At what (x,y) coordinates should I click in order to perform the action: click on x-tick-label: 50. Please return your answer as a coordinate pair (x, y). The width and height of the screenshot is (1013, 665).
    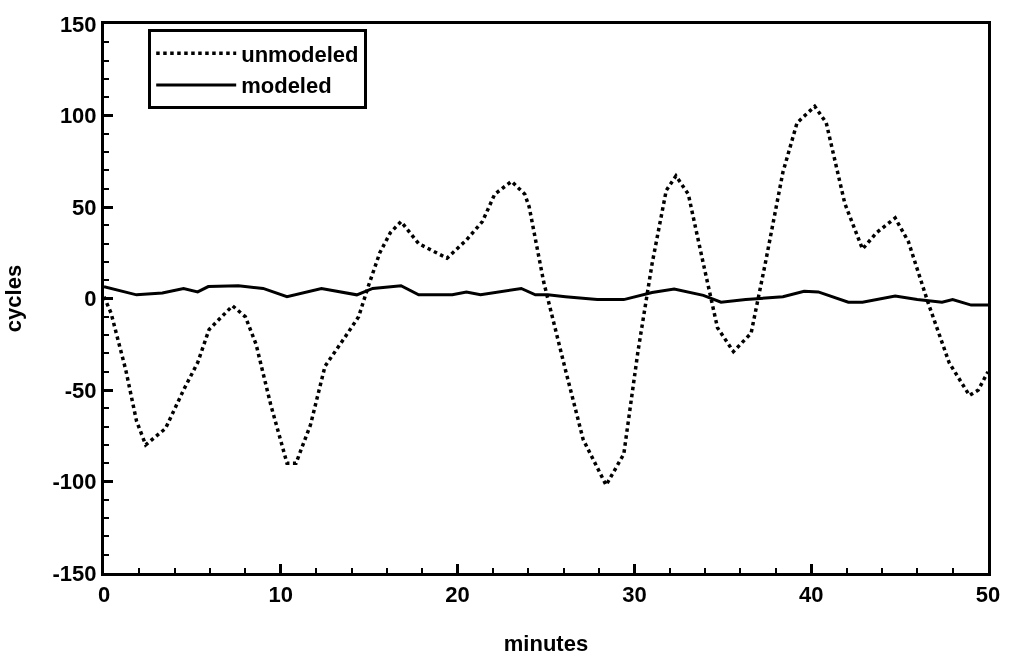
    Looking at the image, I should click on (988, 595).